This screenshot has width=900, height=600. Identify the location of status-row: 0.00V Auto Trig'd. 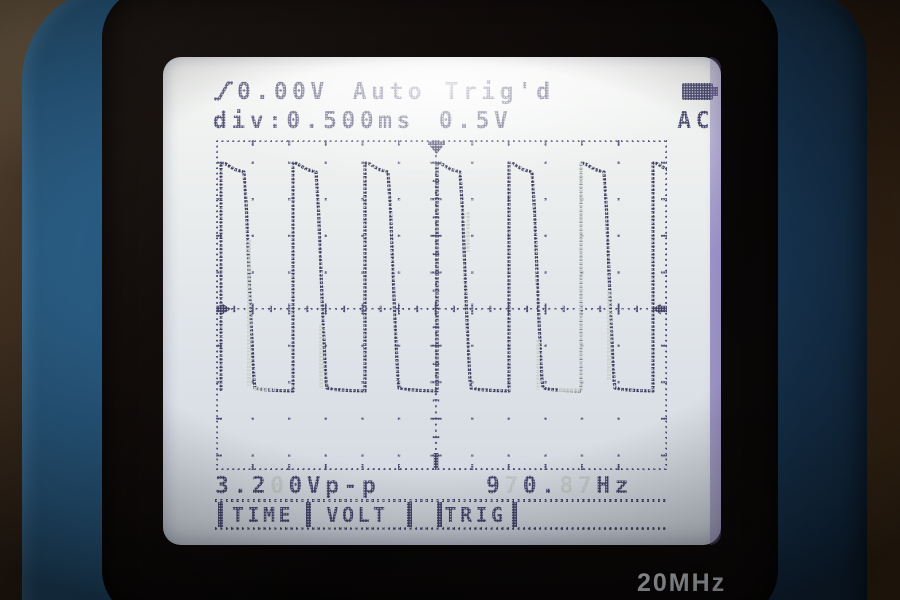
(467, 93).